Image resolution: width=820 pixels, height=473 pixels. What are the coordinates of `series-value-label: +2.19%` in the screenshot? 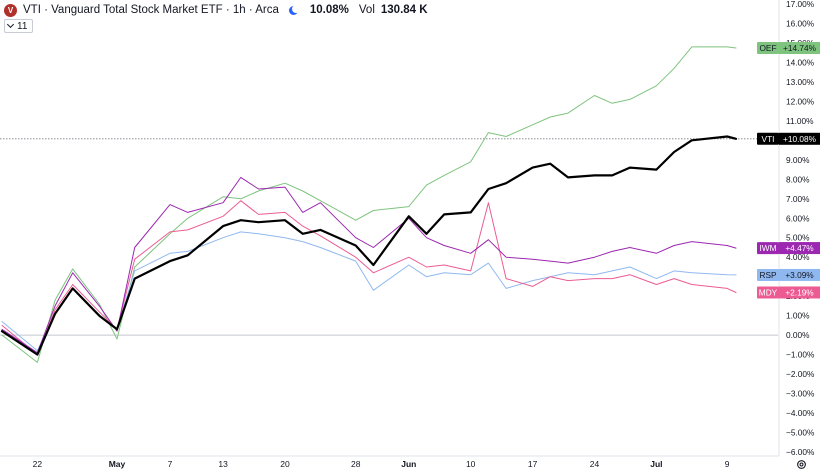 It's located at (799, 292).